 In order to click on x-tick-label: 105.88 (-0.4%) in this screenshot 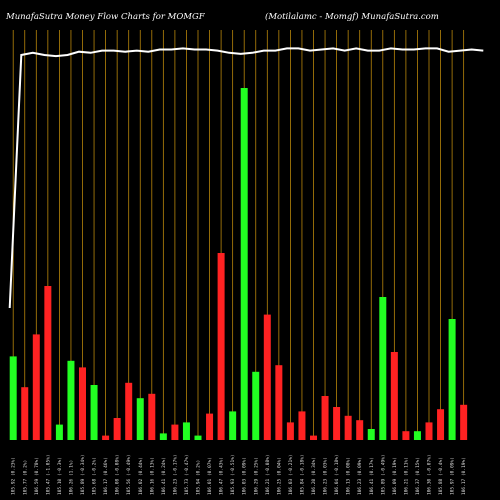, I will do `click(441, 476)`.